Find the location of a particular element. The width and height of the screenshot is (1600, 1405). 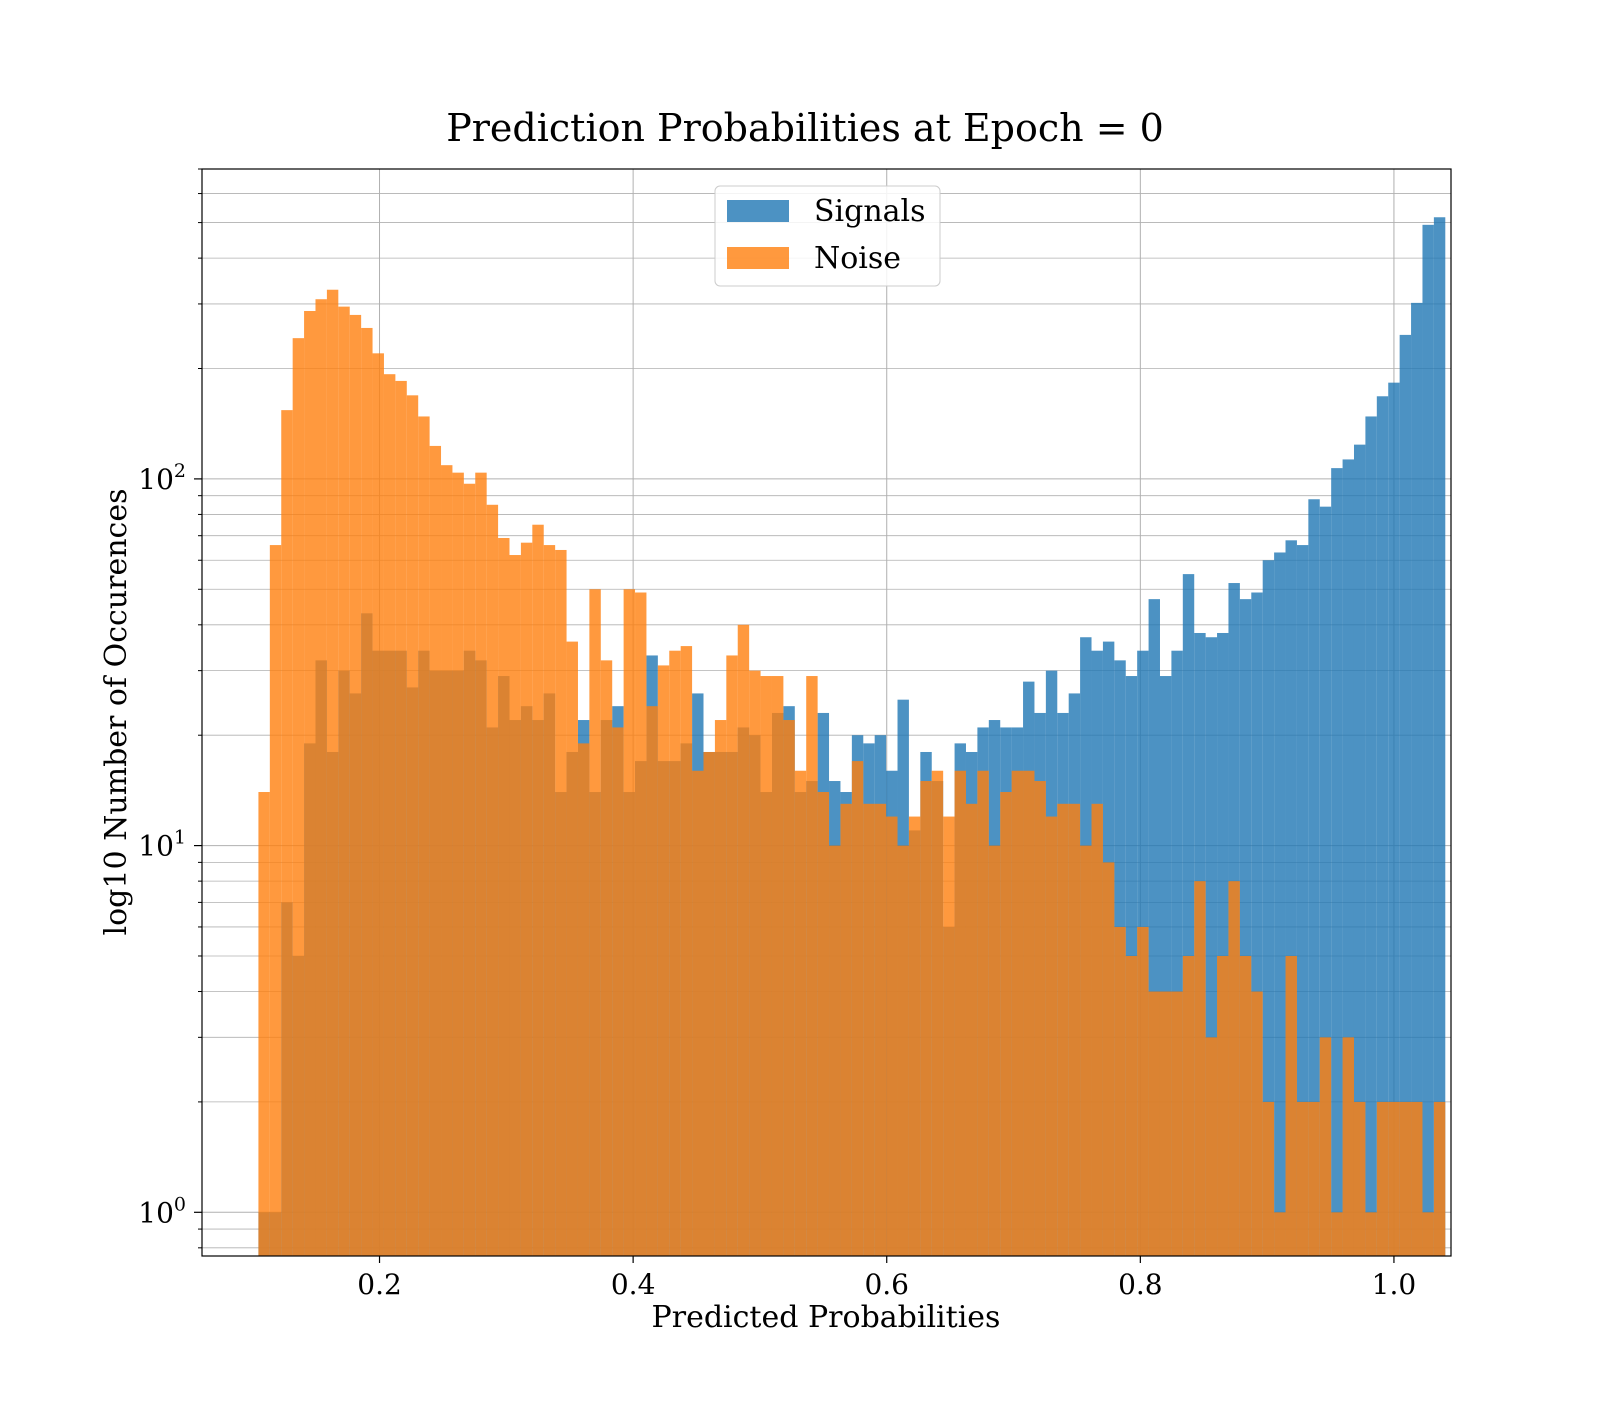

x-tick-label: 0.6 is located at coordinates (886, 1284).